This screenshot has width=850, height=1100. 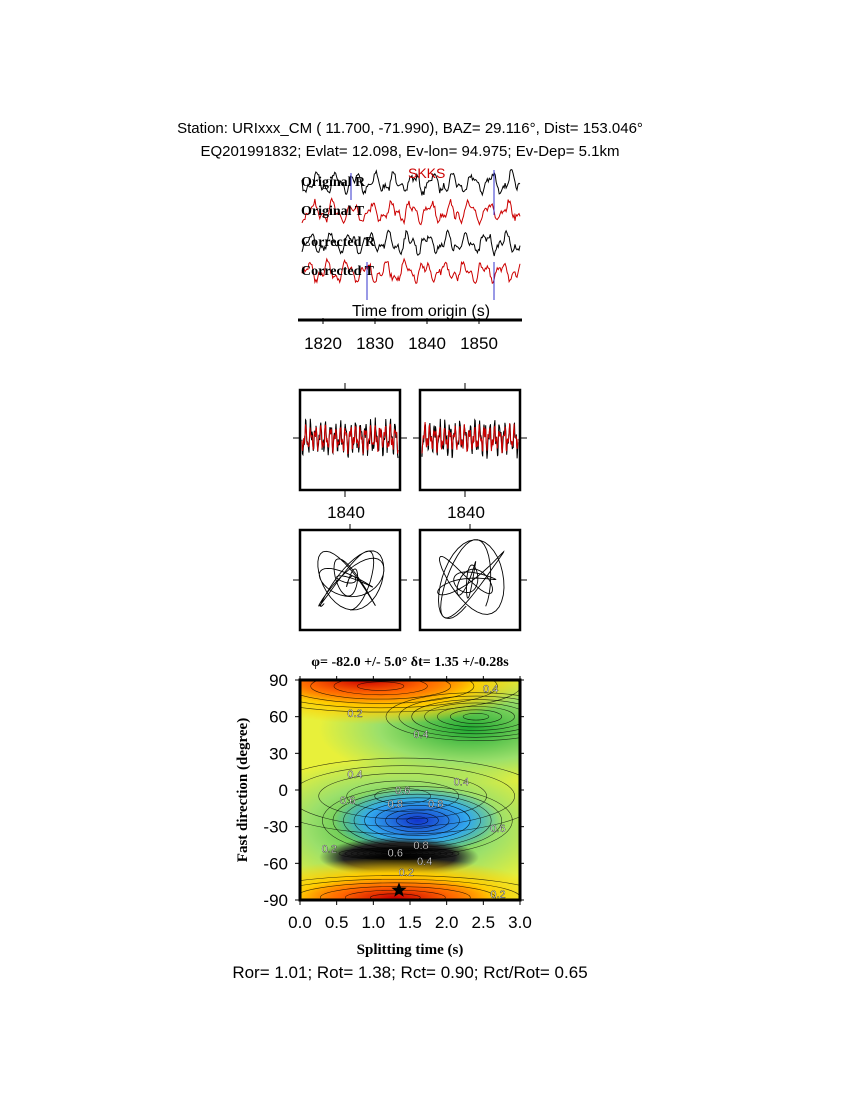 What do you see at coordinates (333, 182) in the screenshot?
I see `trace-label-1: Original R` at bounding box center [333, 182].